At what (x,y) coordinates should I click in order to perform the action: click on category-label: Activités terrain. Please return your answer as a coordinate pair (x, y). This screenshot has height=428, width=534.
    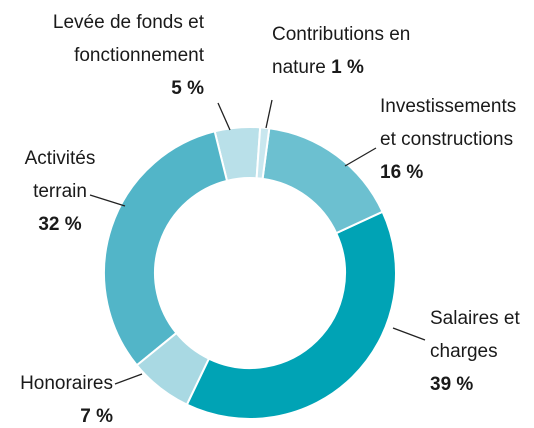
    Looking at the image, I should click on (60, 175).